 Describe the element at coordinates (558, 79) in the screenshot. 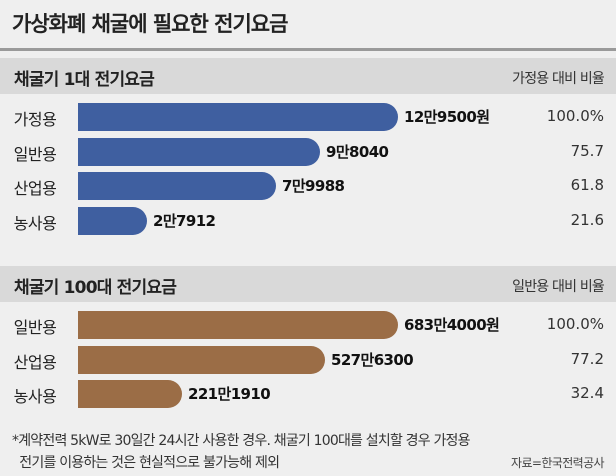

I see `section-note-1: 가정용 대비 비율` at that location.